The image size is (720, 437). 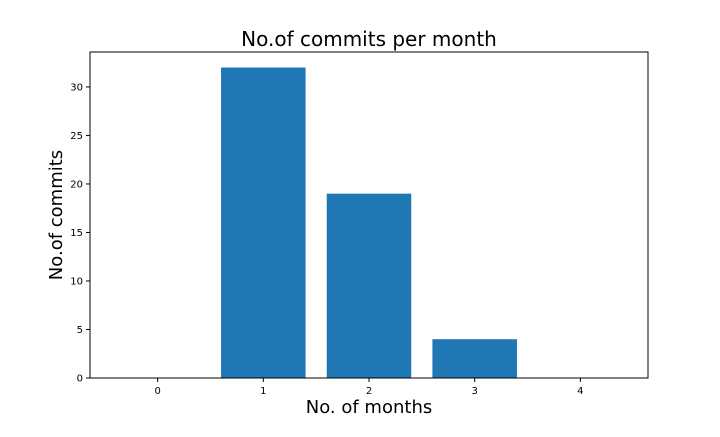 I want to click on y-ticks-group: 0 5 10 15 20 25 30, so click(x=80, y=233).